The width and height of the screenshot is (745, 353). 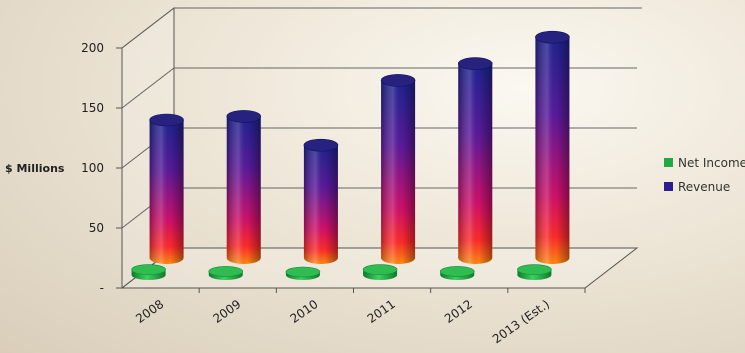 I want to click on x-tick-label: 2011, so click(x=381, y=311).